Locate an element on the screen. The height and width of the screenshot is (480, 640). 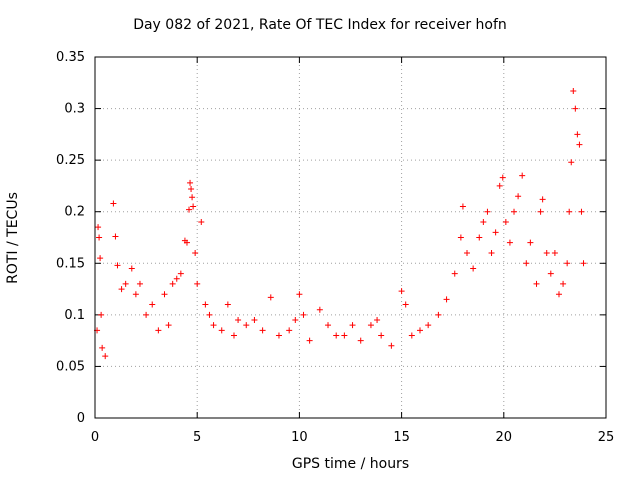
y-axis-label: ROTI / TECUs is located at coordinates (13, 238).